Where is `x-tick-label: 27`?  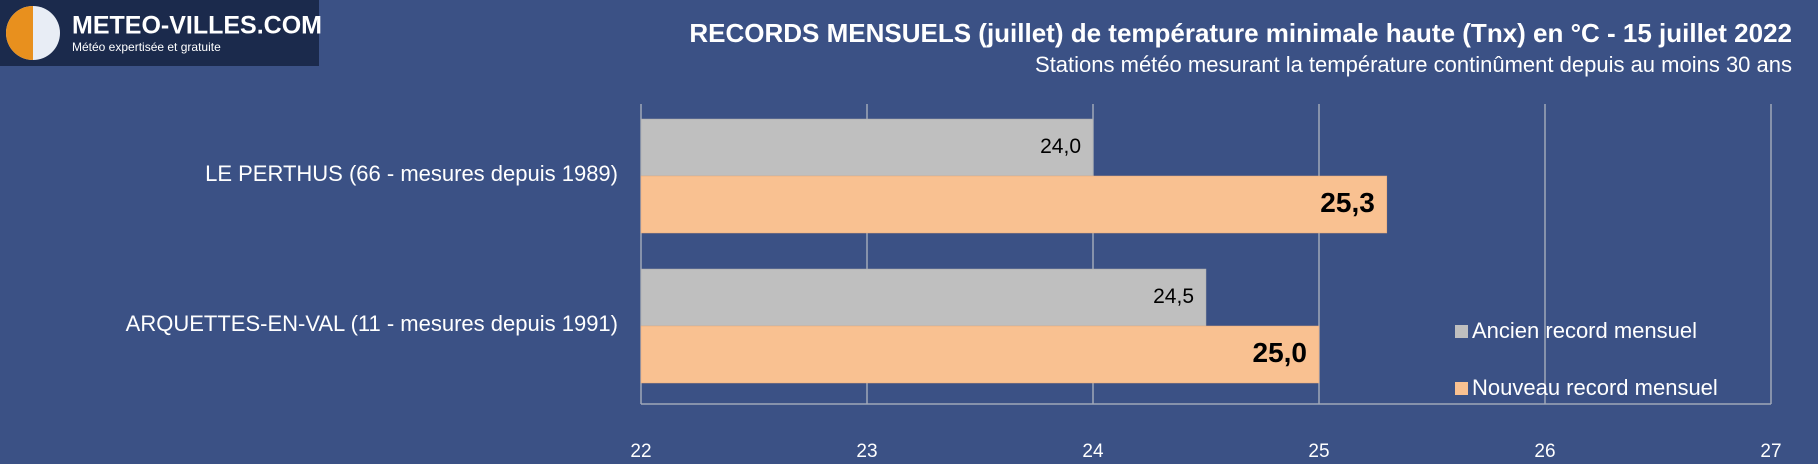 x-tick-label: 27 is located at coordinates (1770, 451).